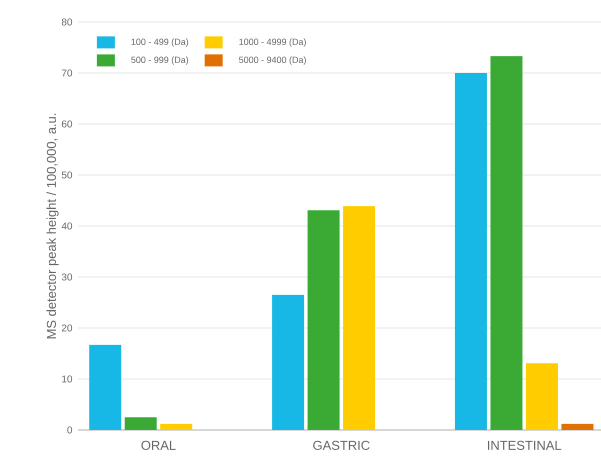 The image size is (601, 465). What do you see at coordinates (67, 73) in the screenshot?
I see `y-tick-label: 70` at bounding box center [67, 73].